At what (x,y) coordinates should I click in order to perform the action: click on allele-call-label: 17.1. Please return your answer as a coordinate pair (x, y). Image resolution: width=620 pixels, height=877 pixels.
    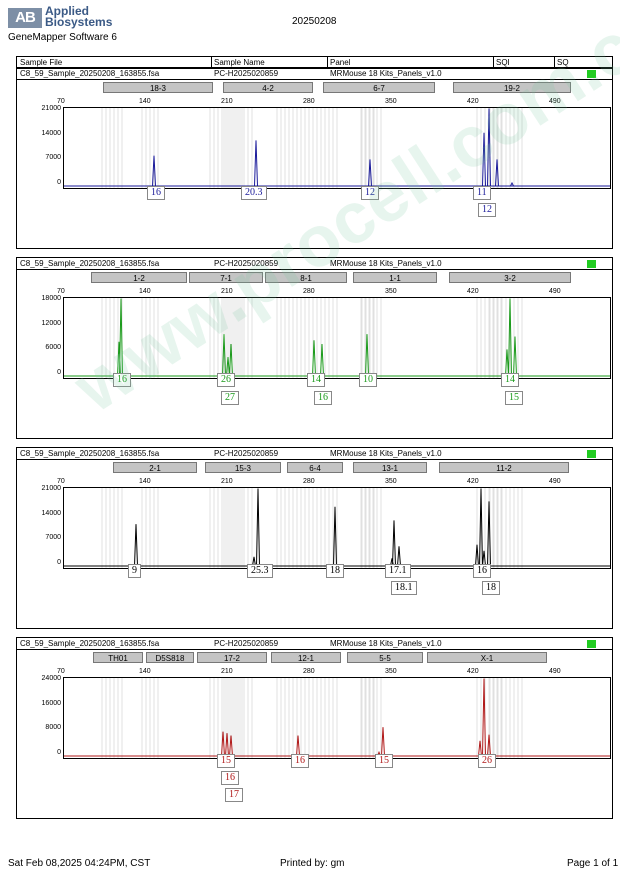
    Looking at the image, I should click on (398, 571).